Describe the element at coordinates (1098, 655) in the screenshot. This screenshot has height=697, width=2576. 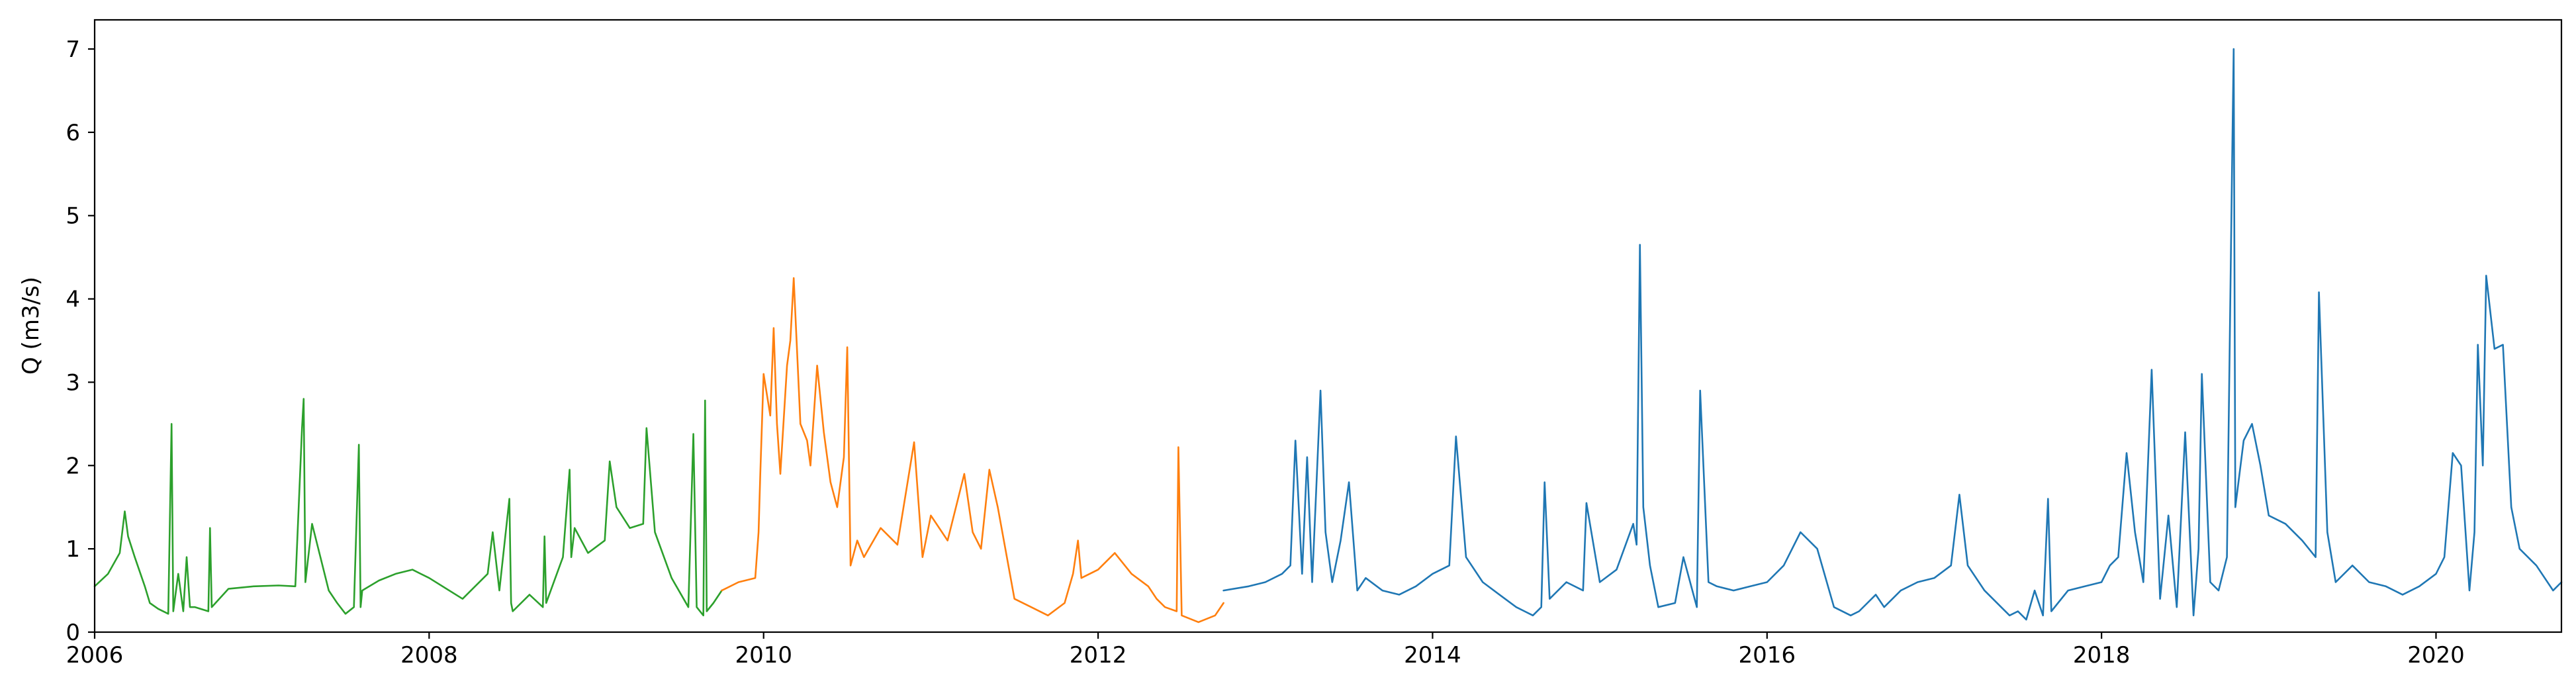
I see `x-tick-label: 2012` at that location.